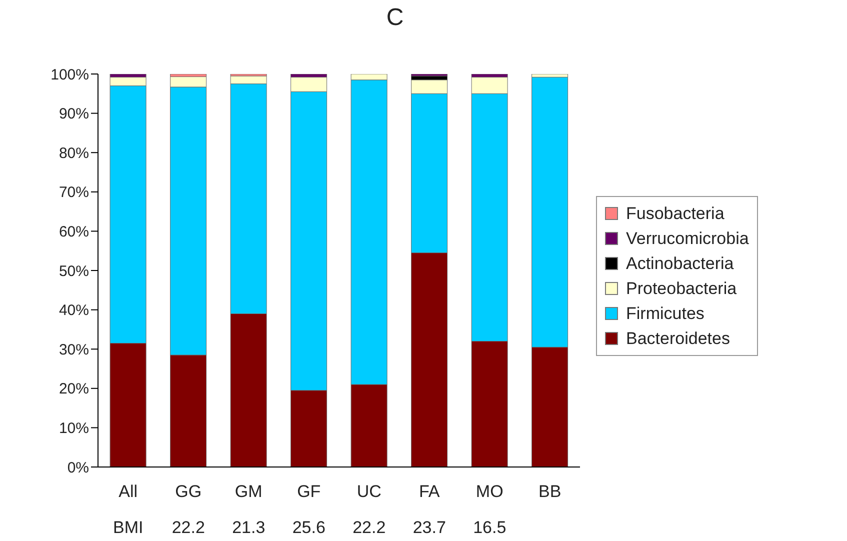 The image size is (847, 541). I want to click on chart-title: C, so click(395, 18).